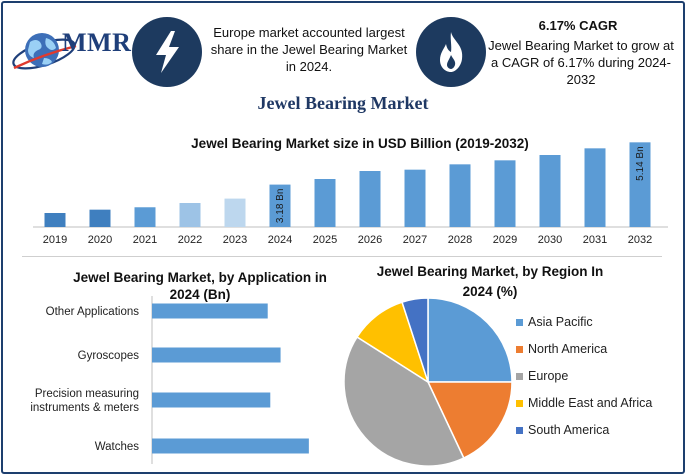  I want to click on x-tick-label: 2024, so click(280, 240).